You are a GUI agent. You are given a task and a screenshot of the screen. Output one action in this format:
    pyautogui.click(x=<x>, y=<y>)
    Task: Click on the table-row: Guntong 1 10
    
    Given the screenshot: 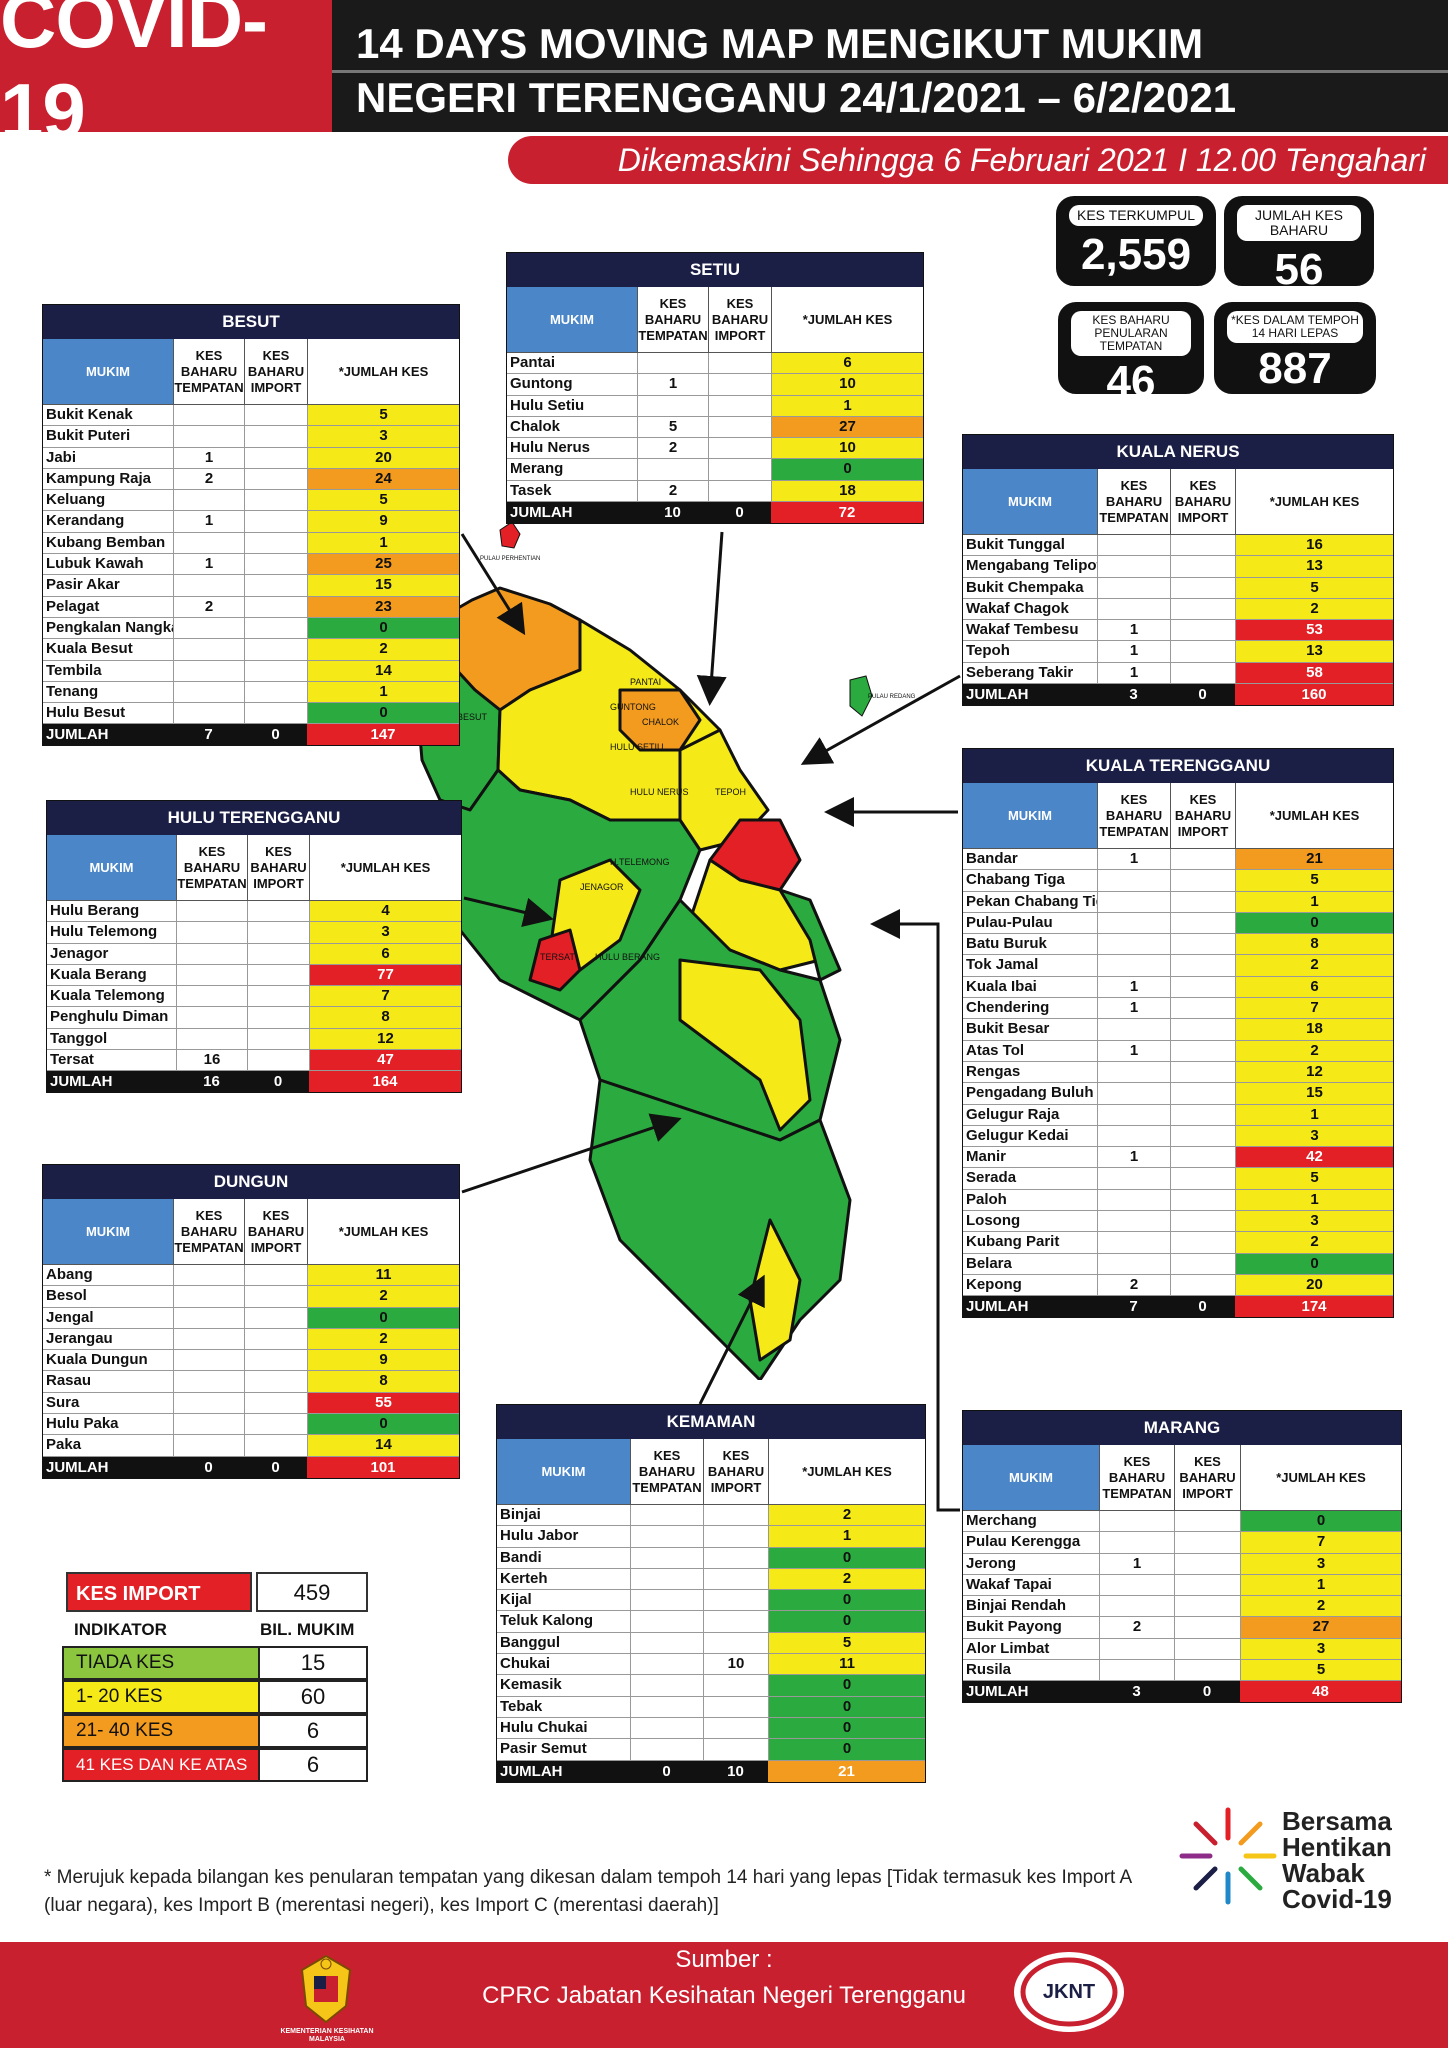 What is the action you would take?
    pyautogui.click(x=715, y=385)
    